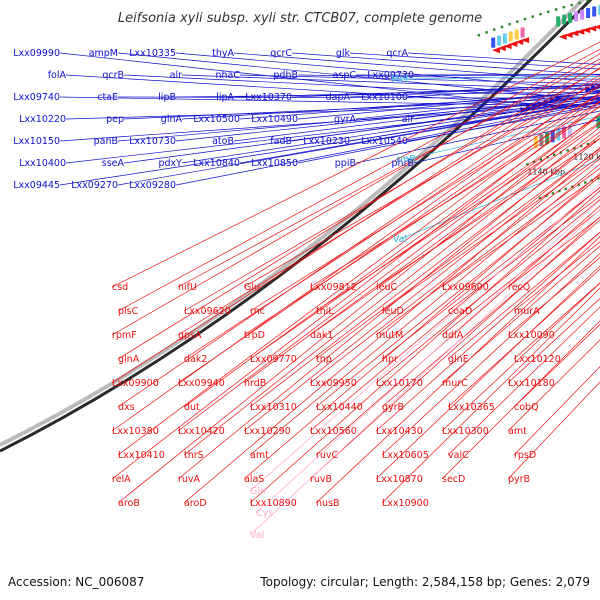  I want to click on gene-label: Lxx10230, so click(326, 141).